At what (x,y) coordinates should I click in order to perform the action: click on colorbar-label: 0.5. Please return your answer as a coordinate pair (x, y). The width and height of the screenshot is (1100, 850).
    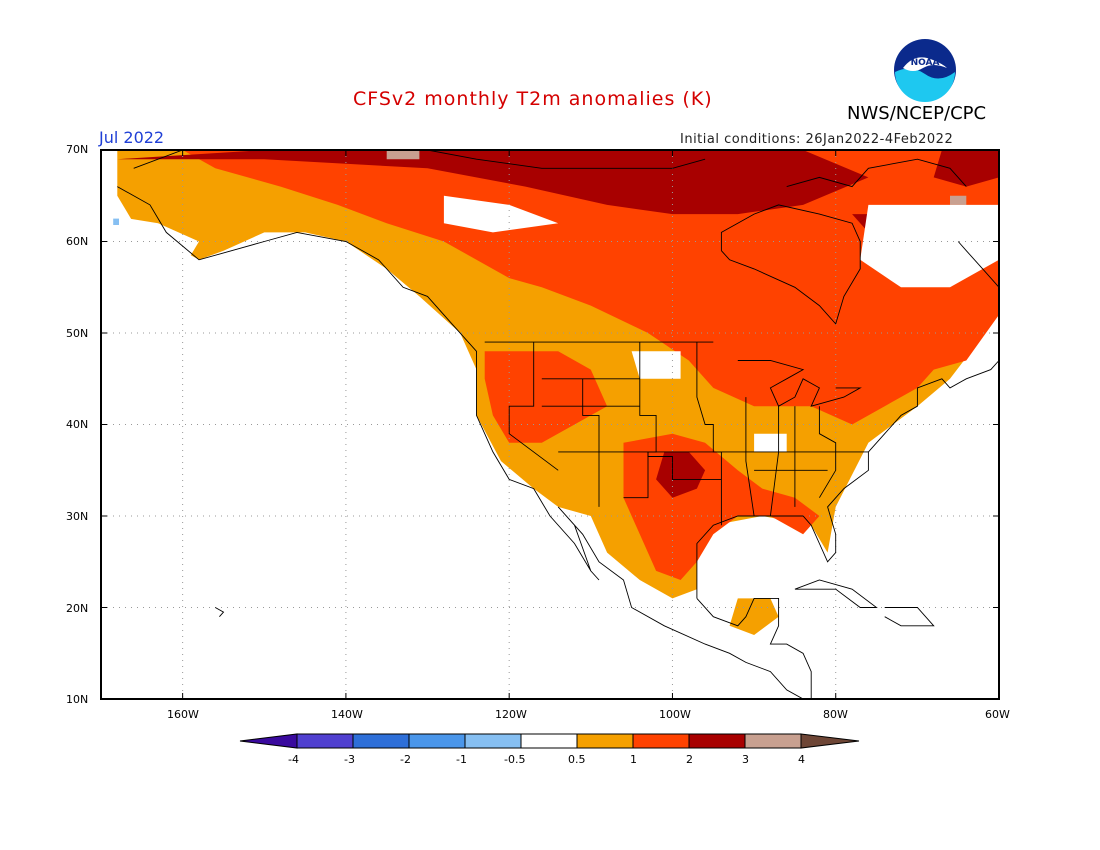
    Looking at the image, I should click on (577, 759).